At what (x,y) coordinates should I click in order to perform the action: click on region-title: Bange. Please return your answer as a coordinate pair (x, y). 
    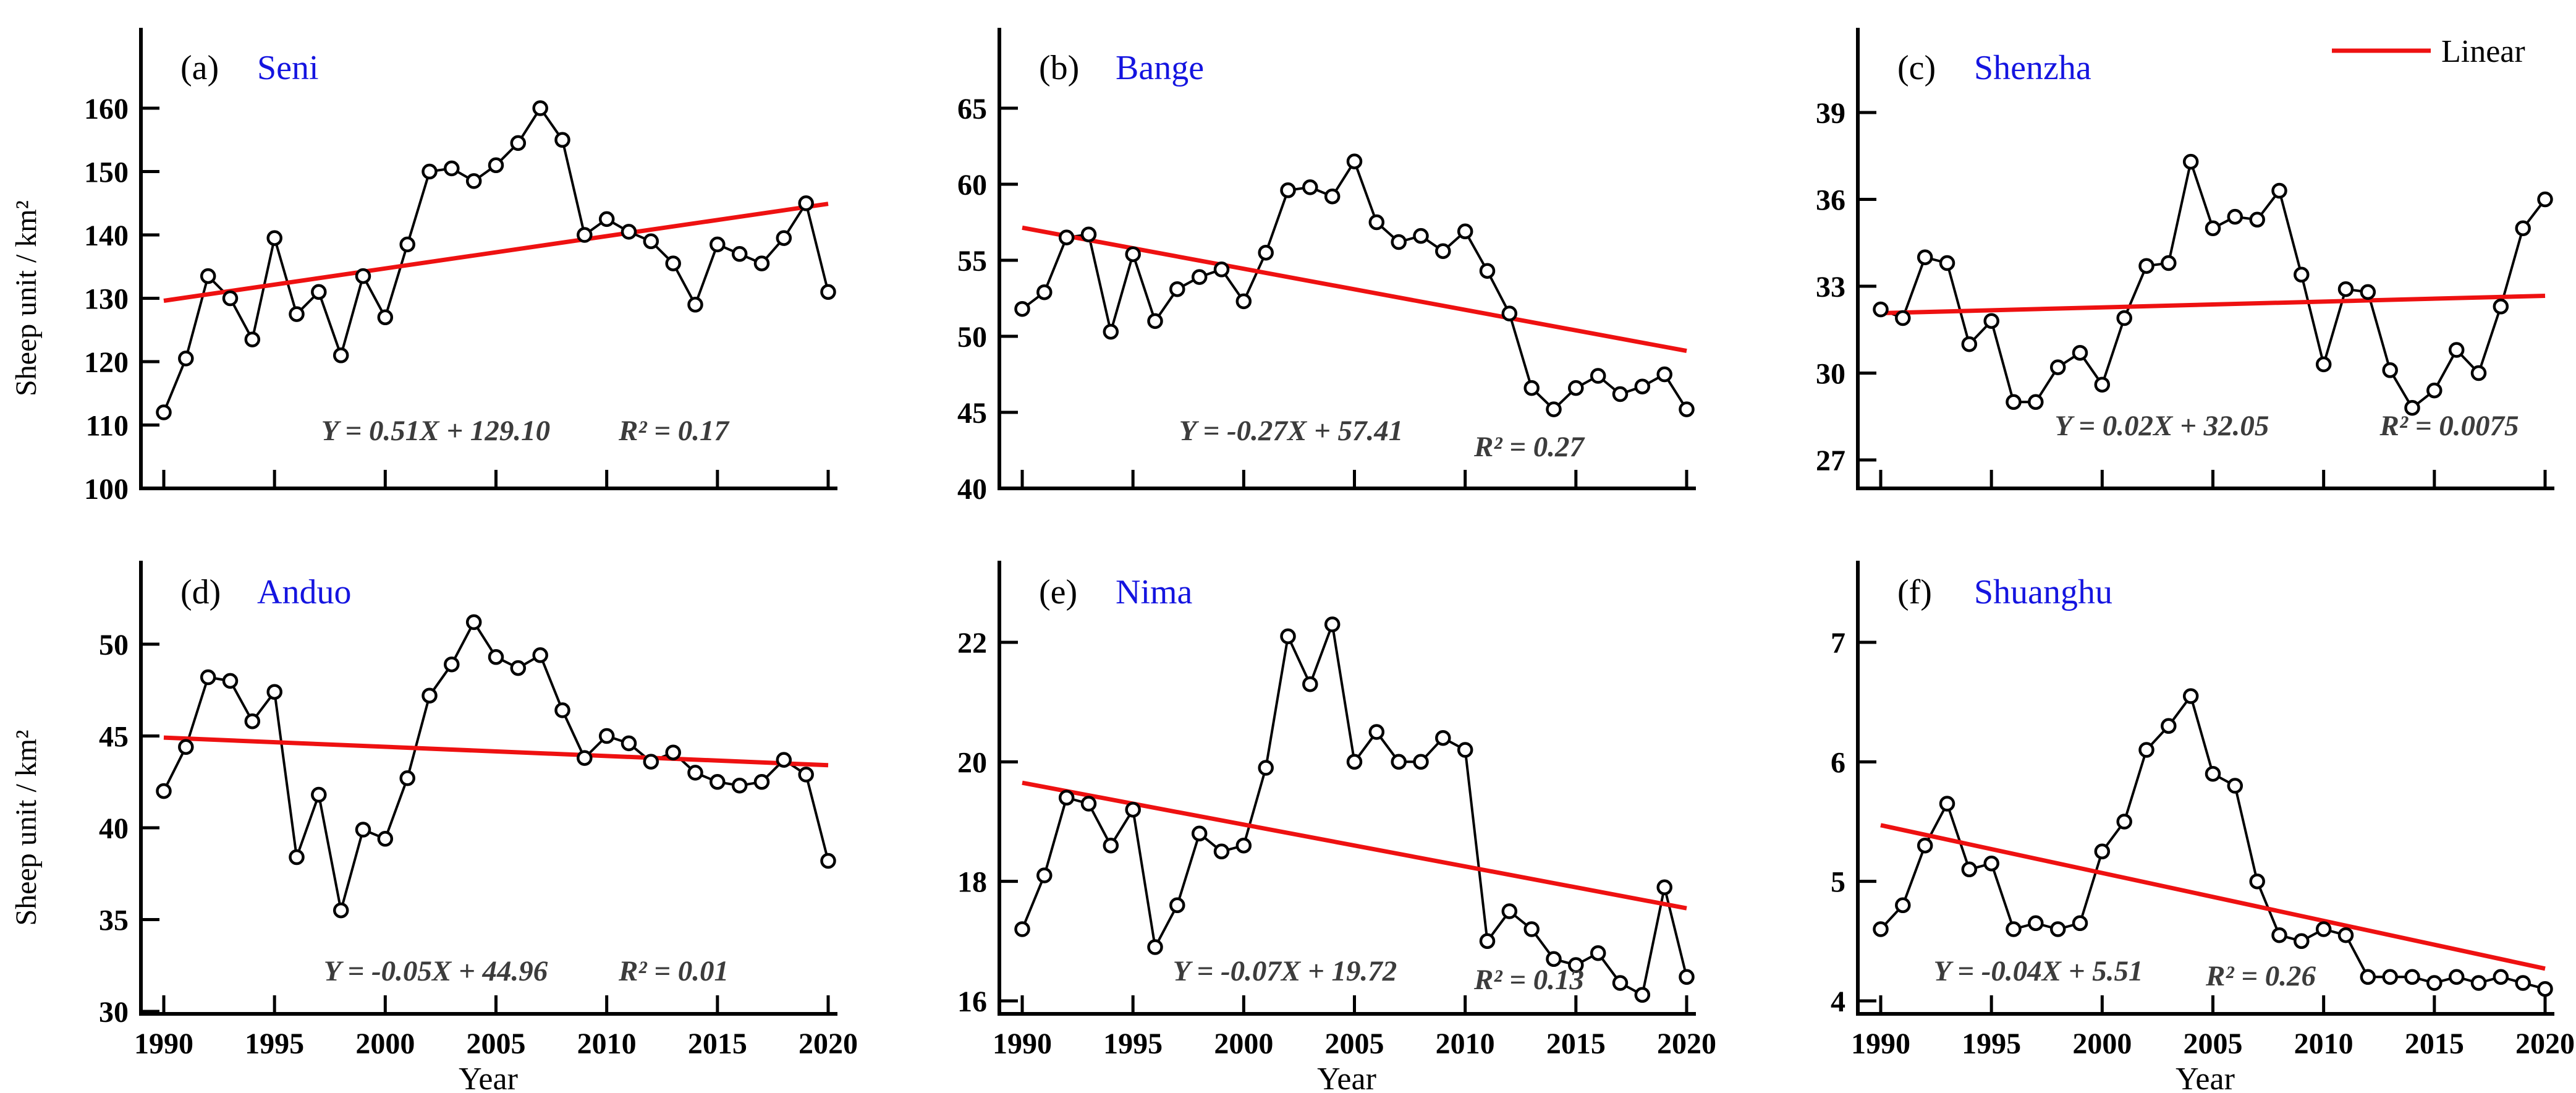
    Looking at the image, I should click on (1160, 68).